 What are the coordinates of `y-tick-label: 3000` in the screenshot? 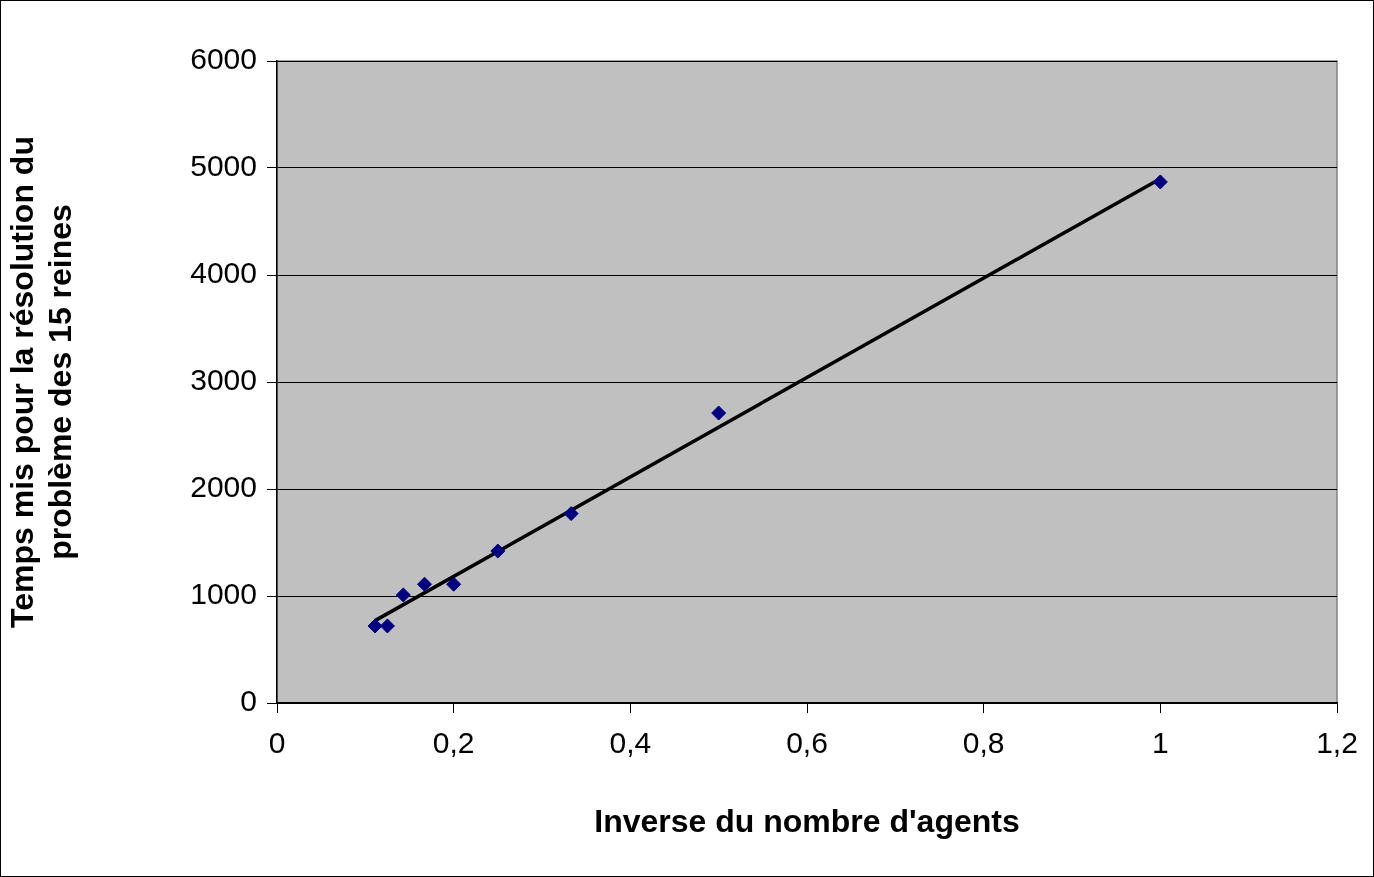 It's located at (223, 380).